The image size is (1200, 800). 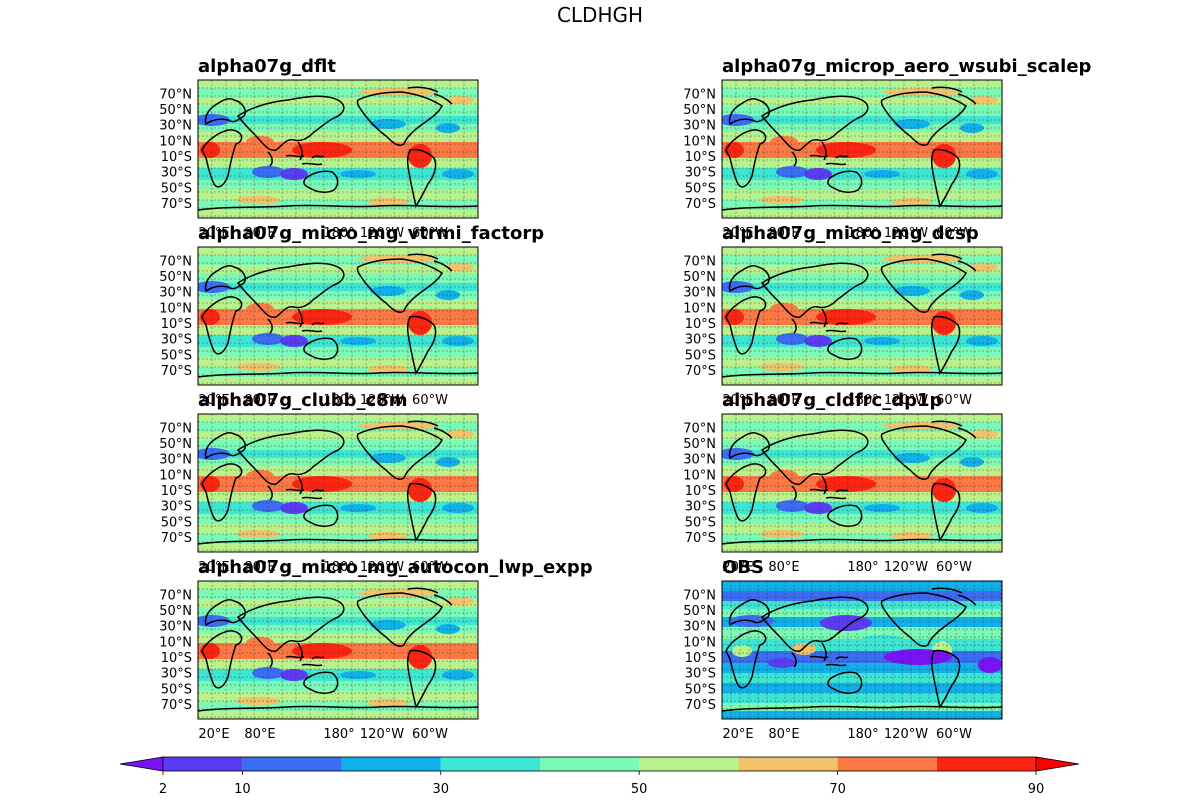 What do you see at coordinates (440, 789) in the screenshot?
I see `colorbar-tick-label: 30` at bounding box center [440, 789].